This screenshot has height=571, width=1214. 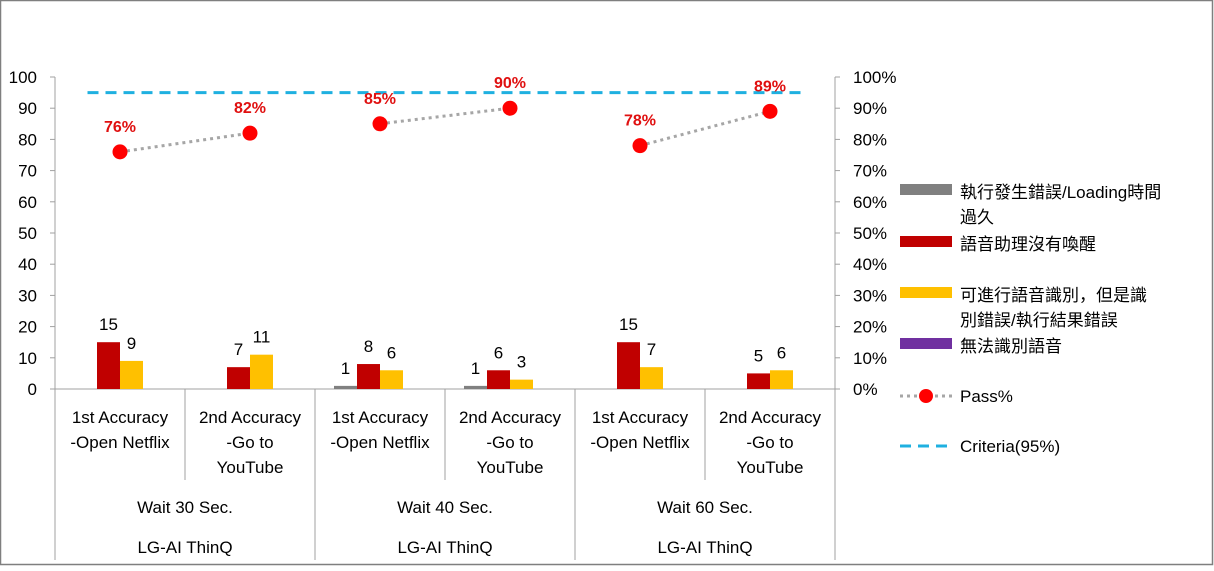 What do you see at coordinates (250, 108) in the screenshot?
I see `pass-data-label: 82%` at bounding box center [250, 108].